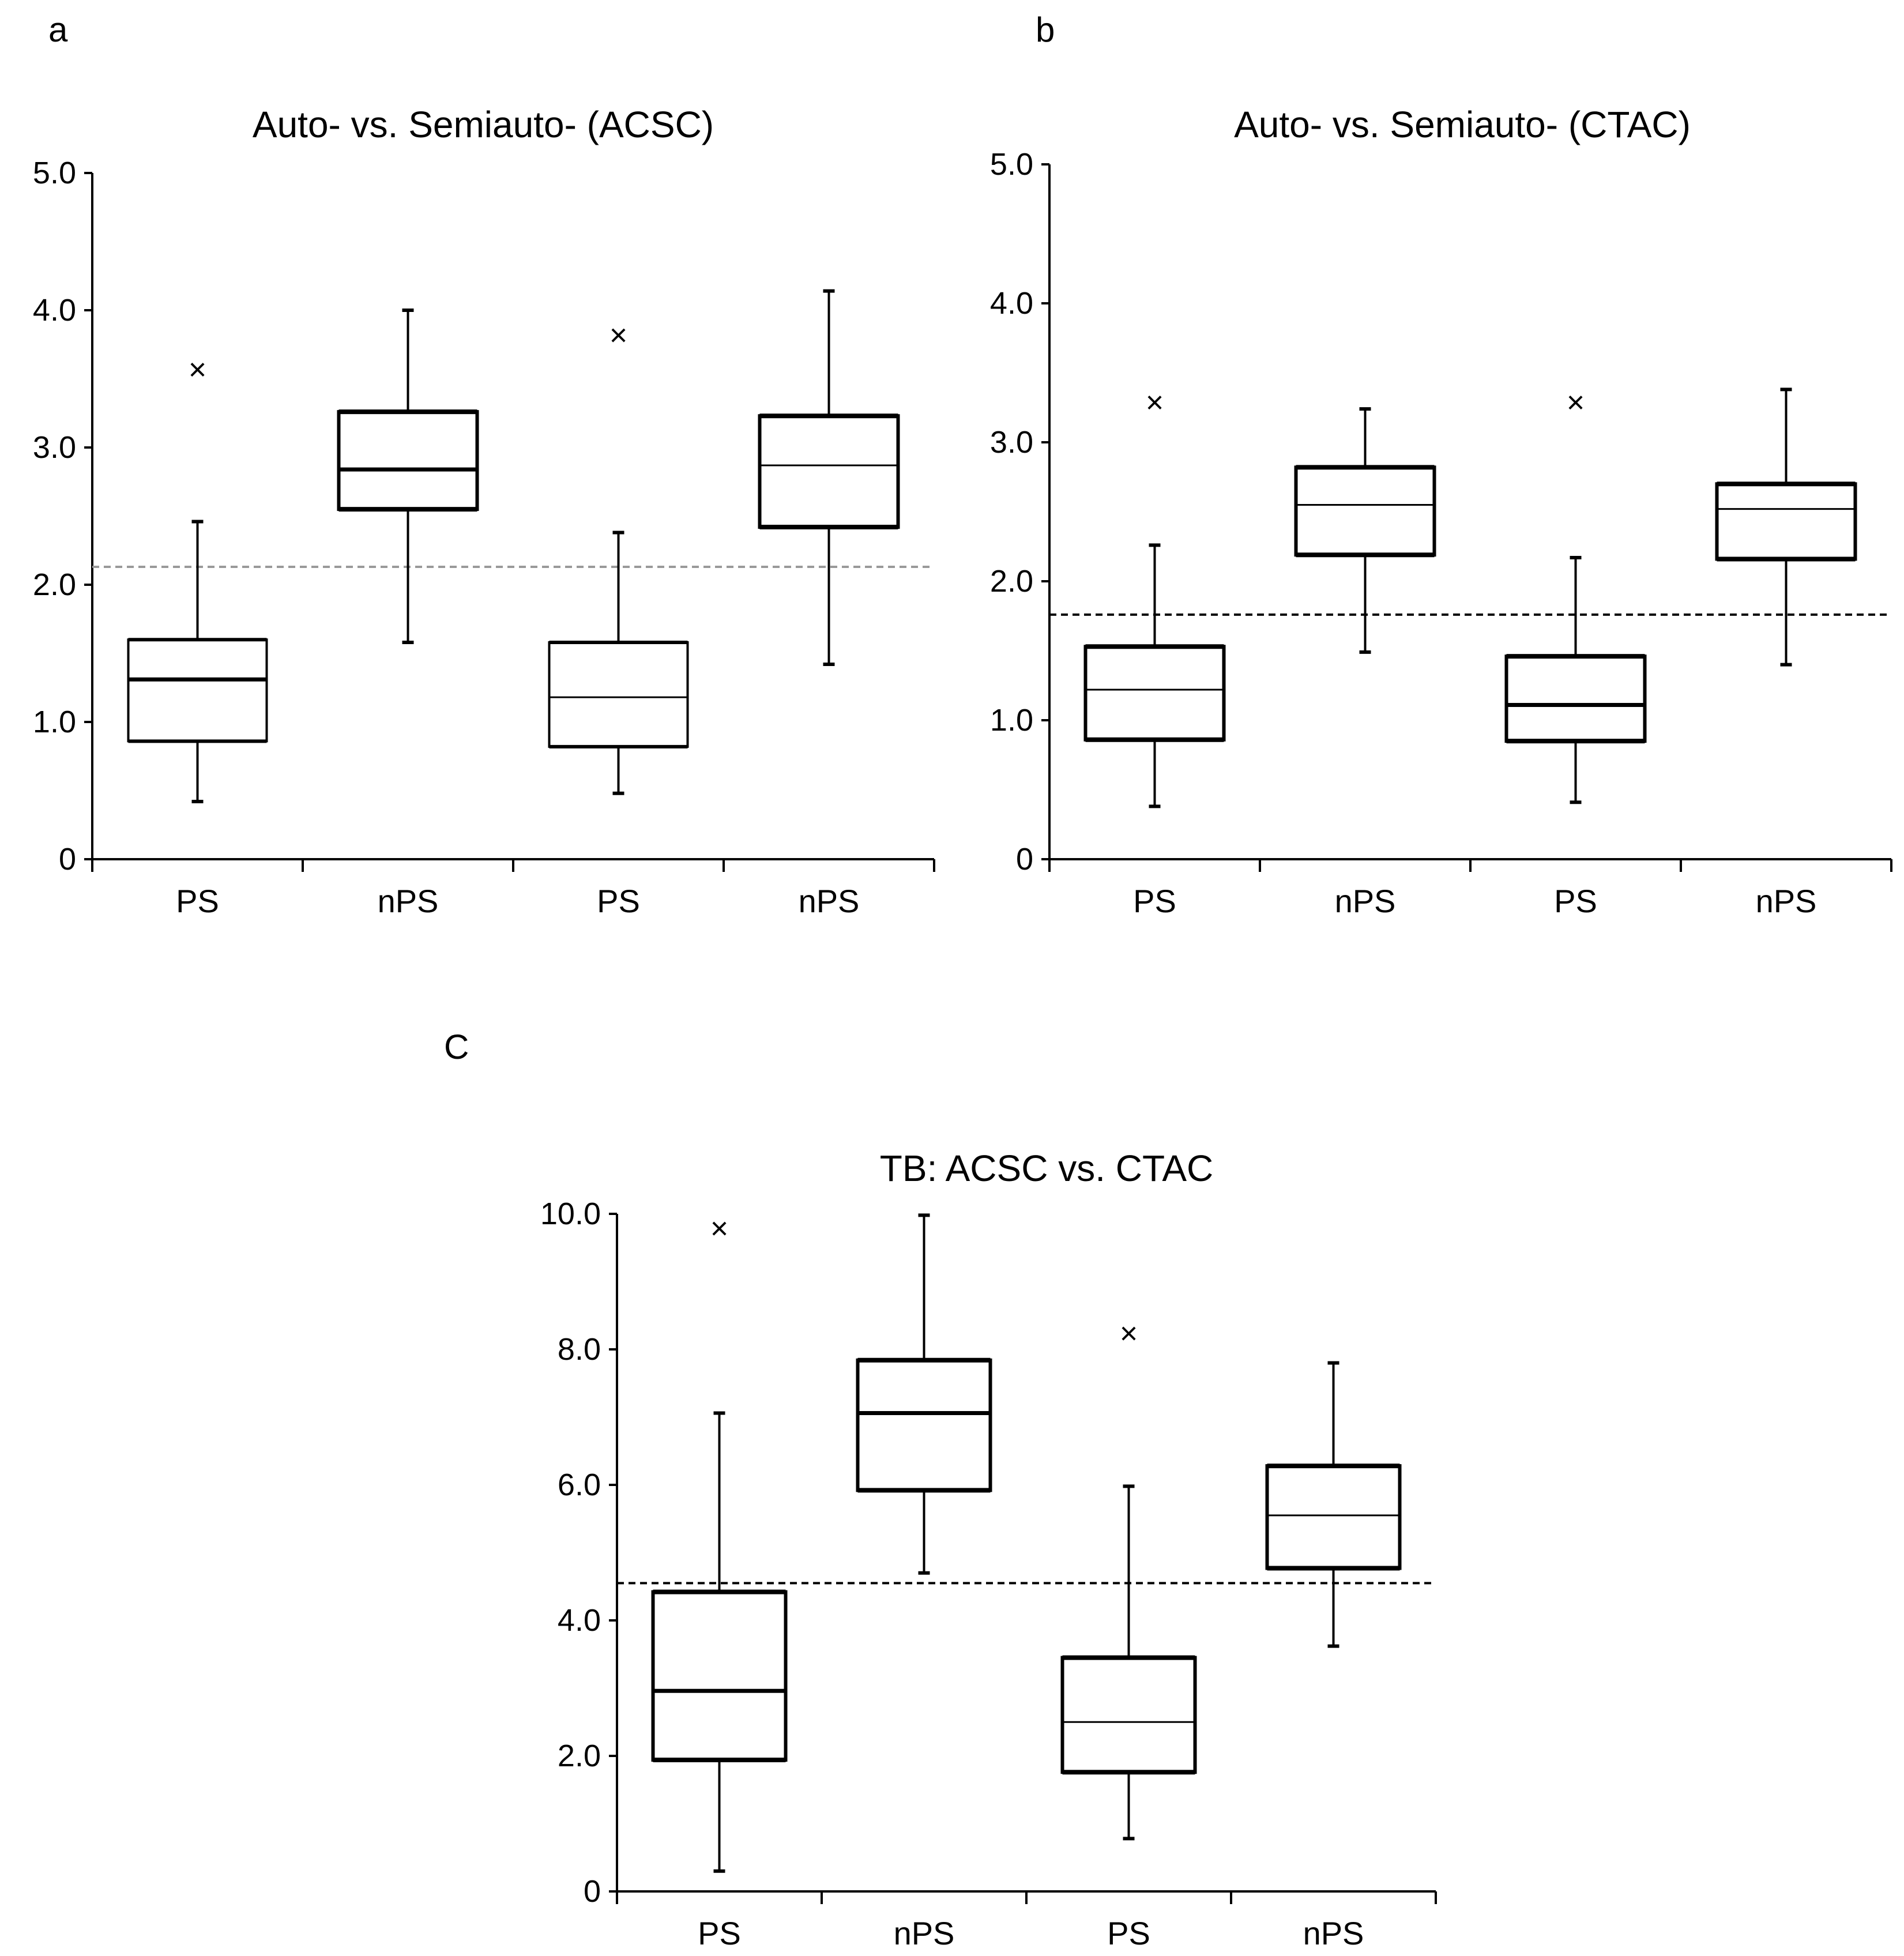 The width and height of the screenshot is (1904, 1956). I want to click on panel-b-letter: b, so click(1045, 29).